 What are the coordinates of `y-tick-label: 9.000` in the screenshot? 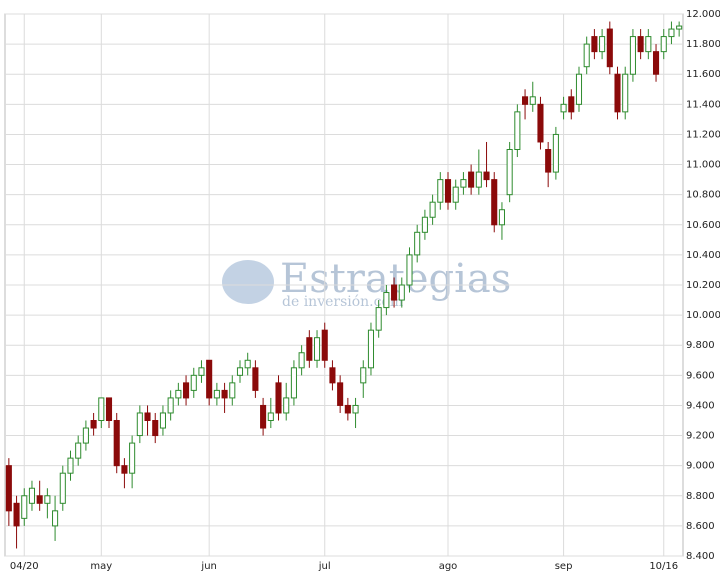 It's located at (700, 466).